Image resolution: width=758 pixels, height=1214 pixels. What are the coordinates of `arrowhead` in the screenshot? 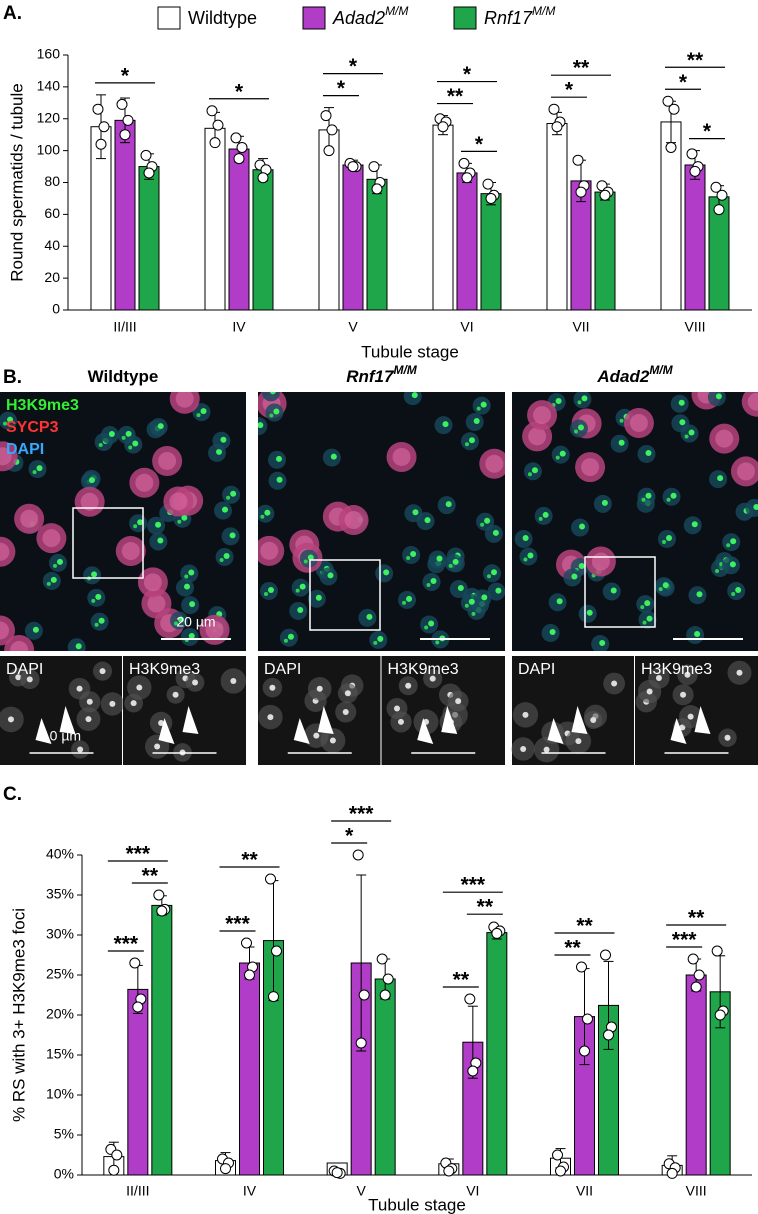 It's located at (449, 720).